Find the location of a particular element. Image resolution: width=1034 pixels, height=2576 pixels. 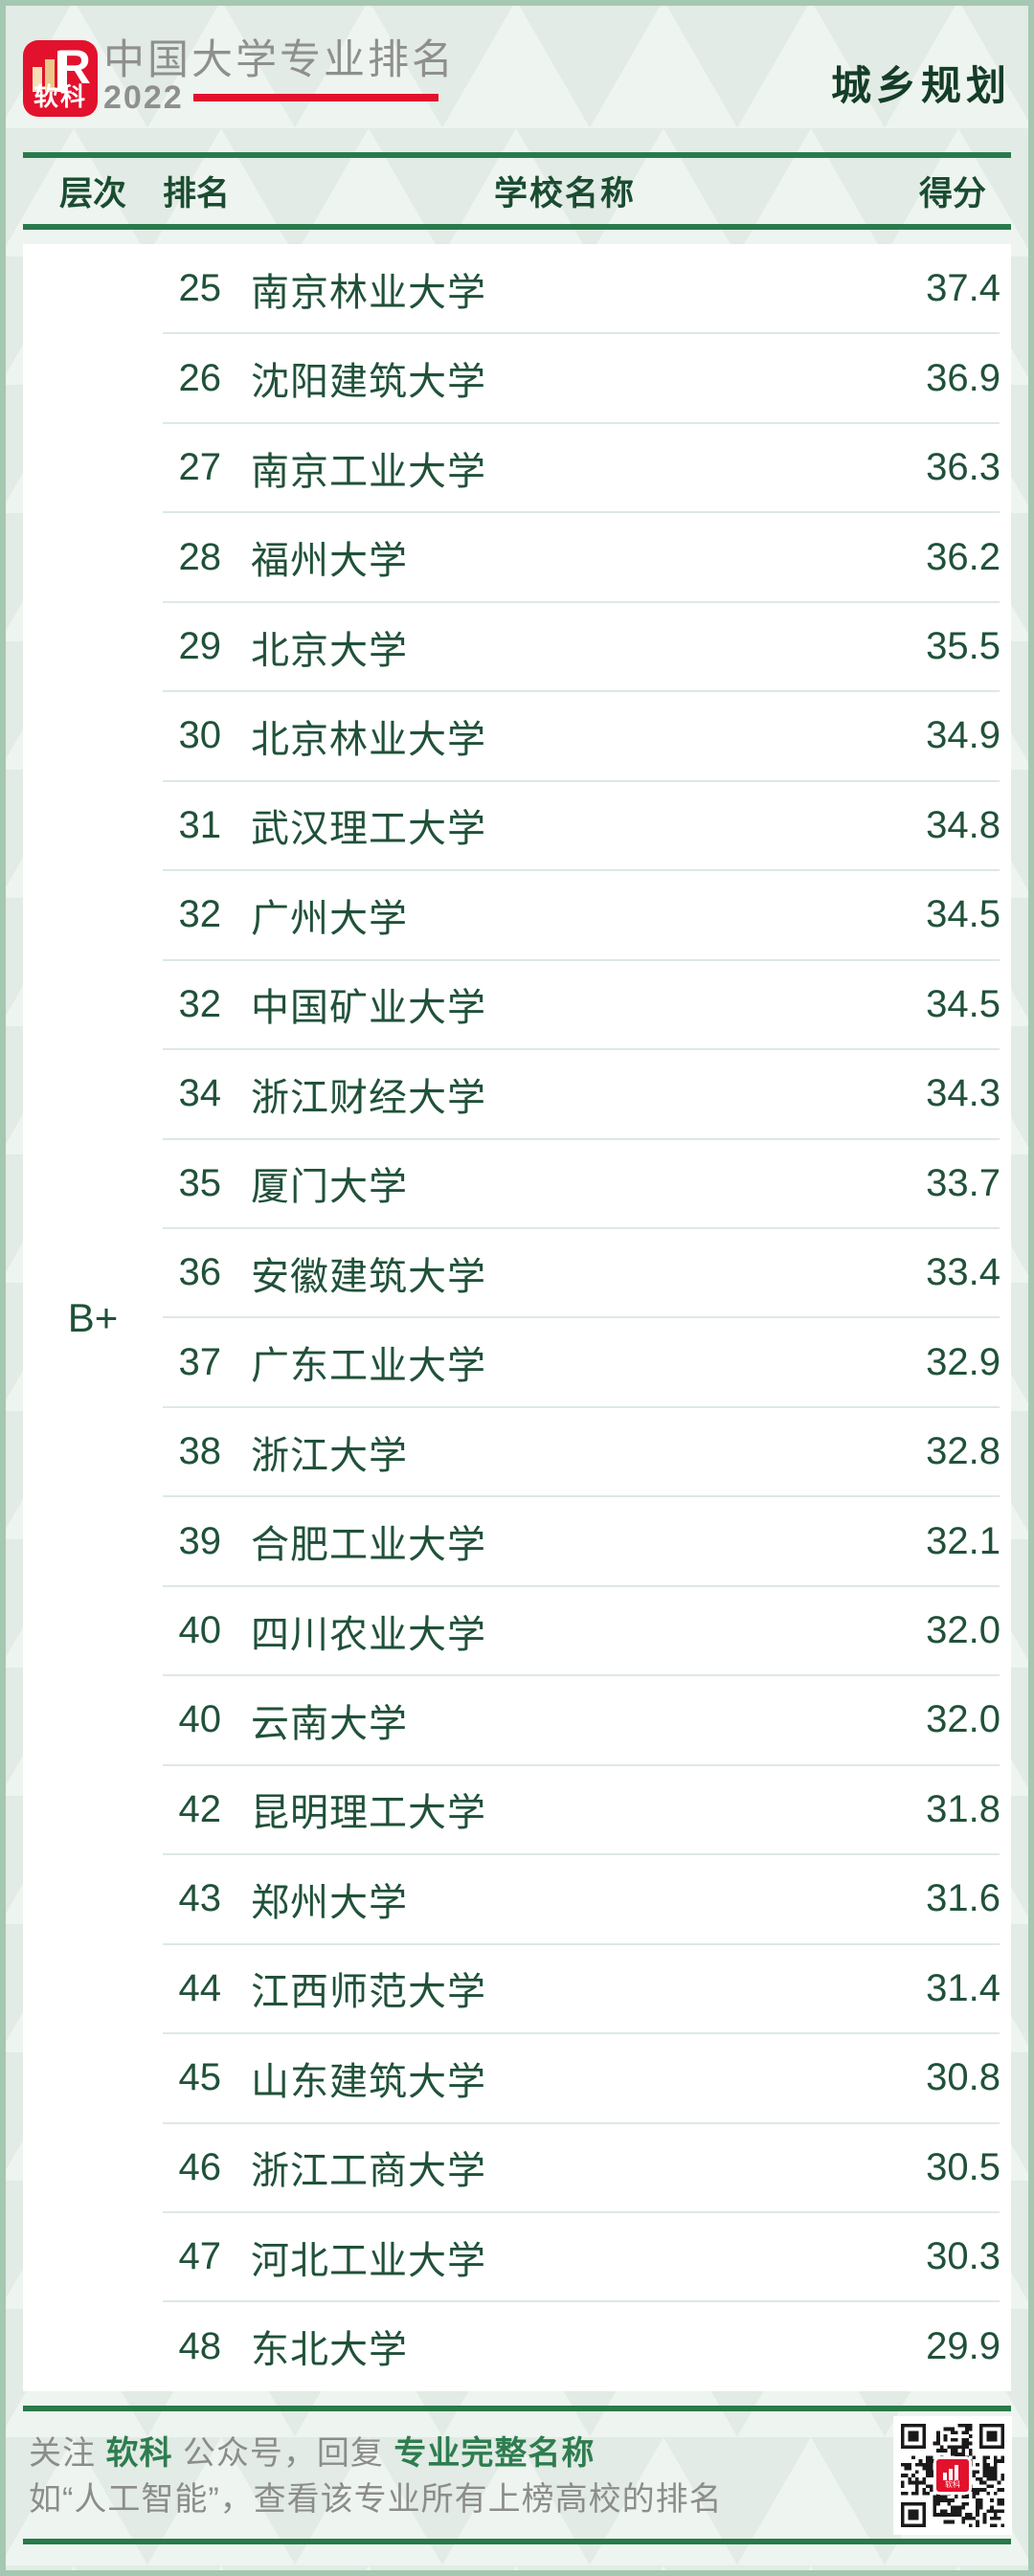

row-score: 31.4 is located at coordinates (963, 1988).